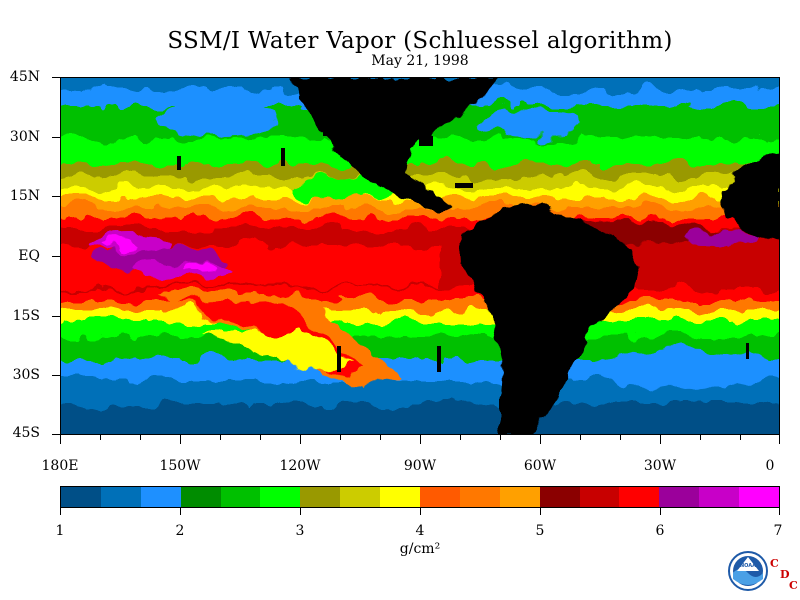  I want to click on noaa-logo-icon: NOAA, so click(748, 571).